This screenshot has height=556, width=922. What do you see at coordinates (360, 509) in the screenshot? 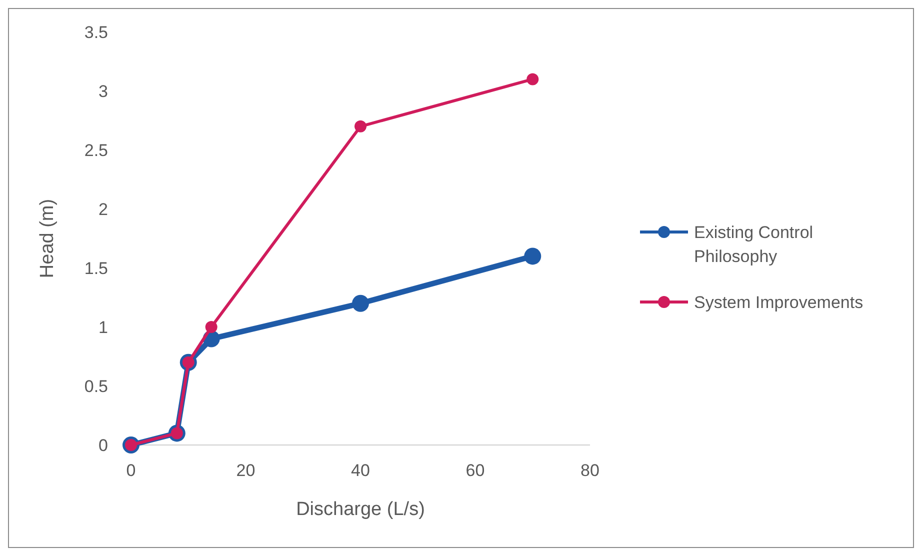
I see `x-axis-title: Discharge (L/s)` at bounding box center [360, 509].